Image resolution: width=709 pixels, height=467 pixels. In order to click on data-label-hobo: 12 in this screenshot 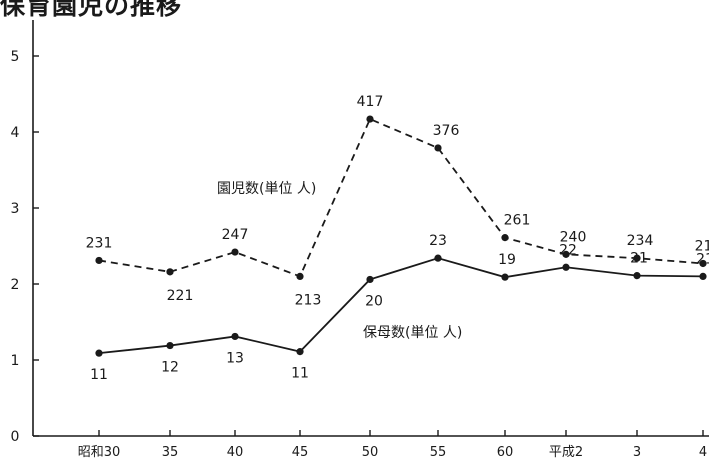, I will do `click(170, 368)`.